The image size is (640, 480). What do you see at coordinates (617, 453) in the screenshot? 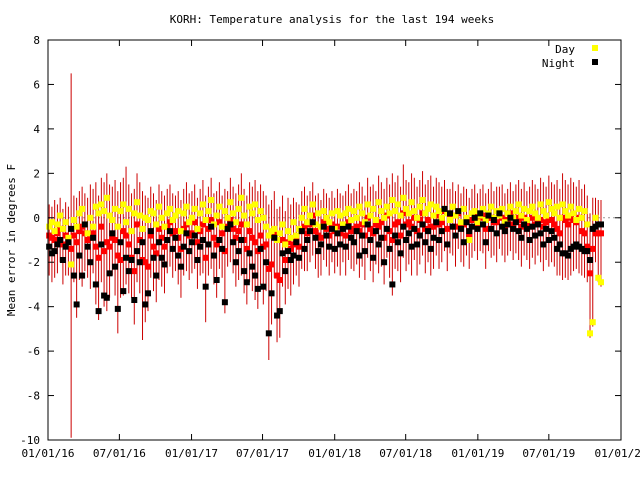
I see `x-tick-label: 01/01/20` at bounding box center [617, 453].